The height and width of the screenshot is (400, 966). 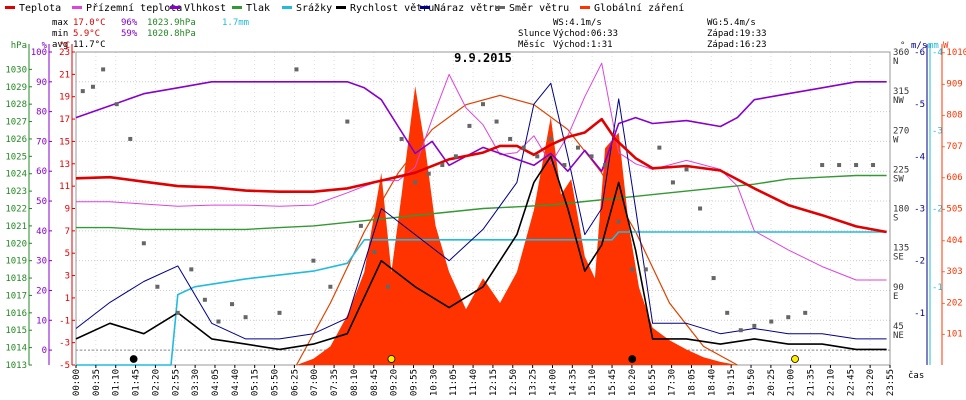 I want to click on speed-unit: m/s, so click(x=919, y=46).